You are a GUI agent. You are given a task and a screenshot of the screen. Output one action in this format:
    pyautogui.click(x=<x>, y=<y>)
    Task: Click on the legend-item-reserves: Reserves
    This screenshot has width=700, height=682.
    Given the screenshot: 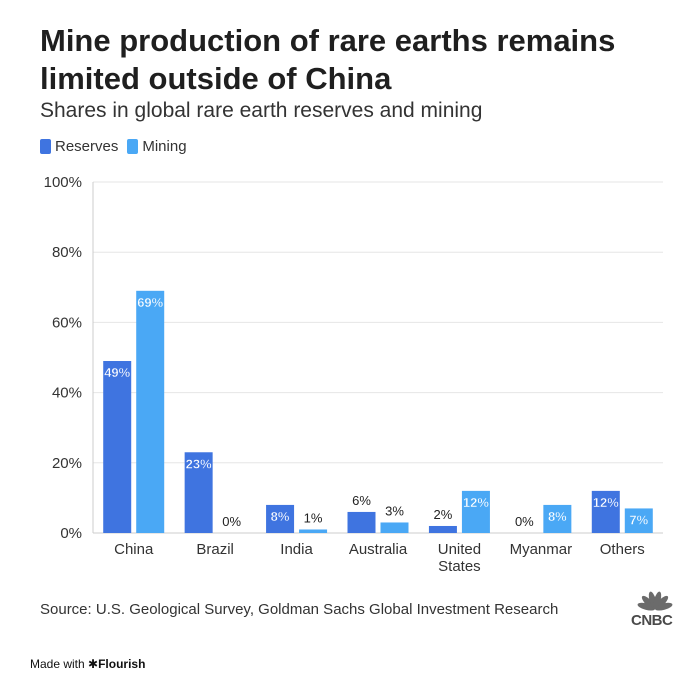 What is the action you would take?
    pyautogui.click(x=79, y=146)
    